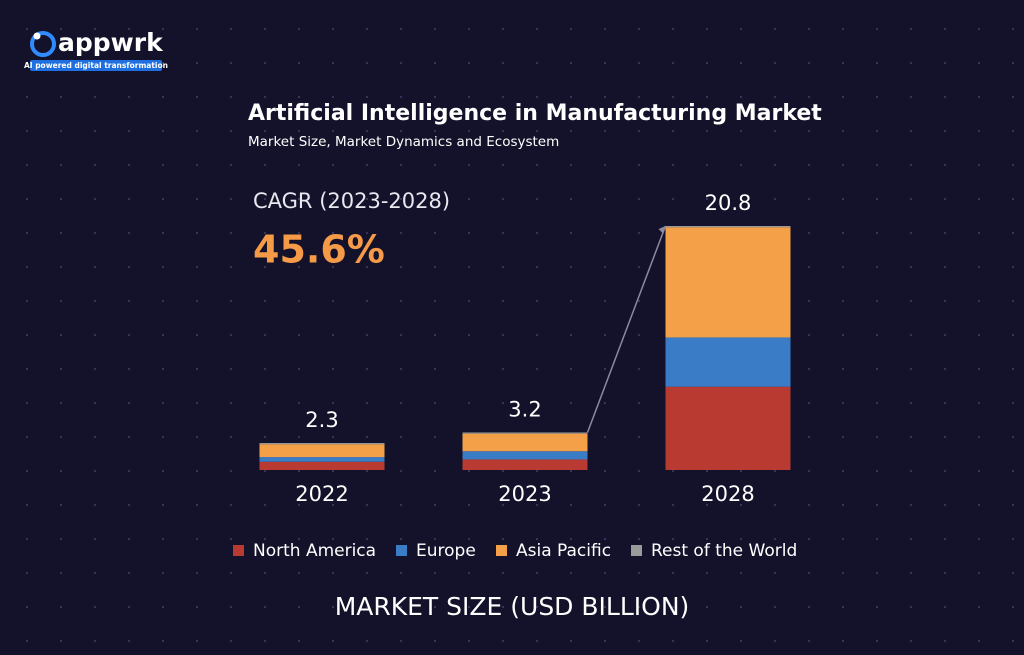 The height and width of the screenshot is (655, 1024). Describe the element at coordinates (321, 494) in the screenshot. I see `x-tick-label: 2022` at that location.